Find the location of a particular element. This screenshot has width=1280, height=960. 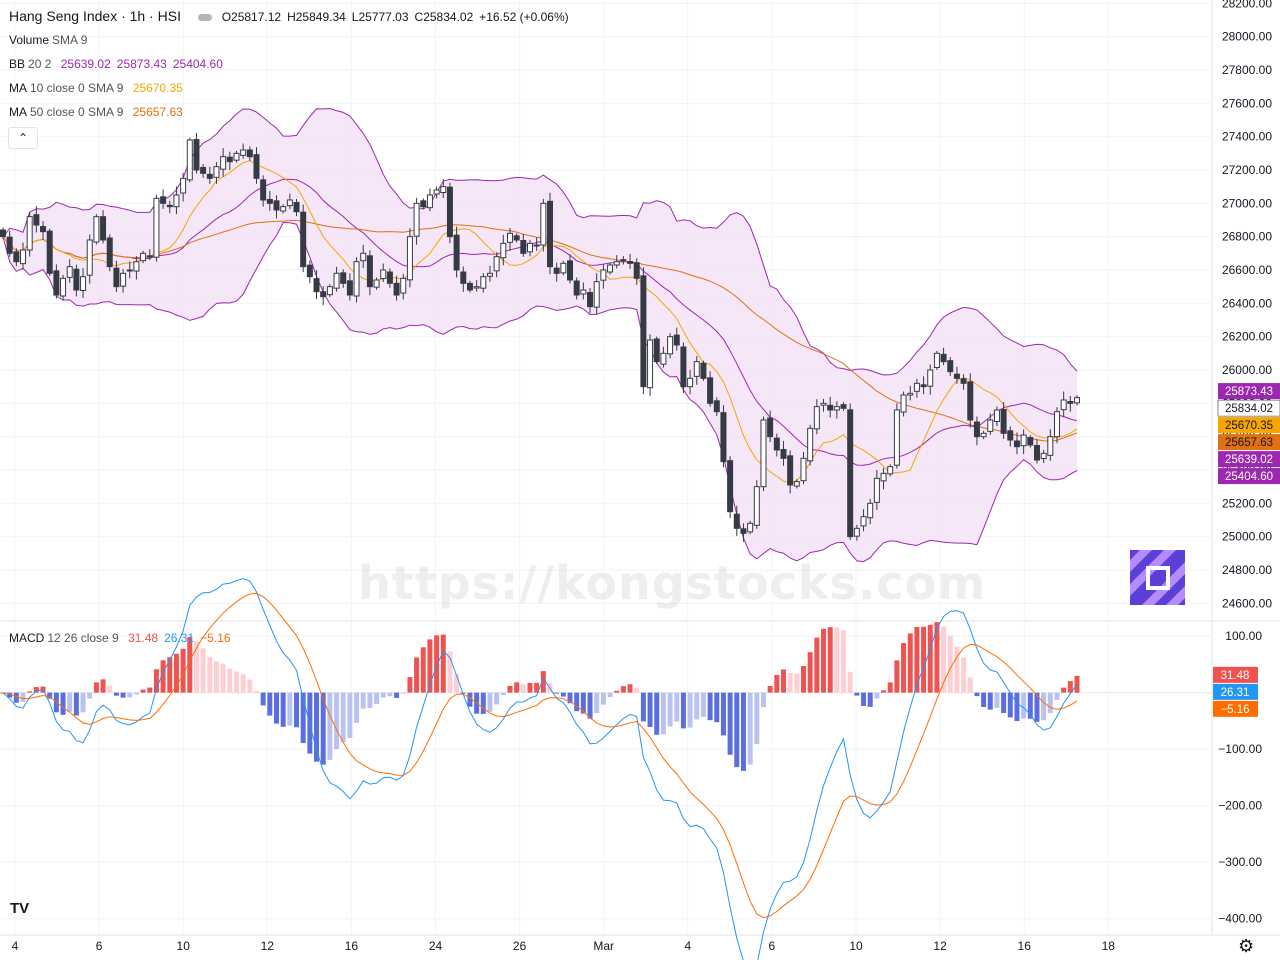

legend-bb: BB 20 2 25639.02 25873.43 25404.60 is located at coordinates (119, 64).